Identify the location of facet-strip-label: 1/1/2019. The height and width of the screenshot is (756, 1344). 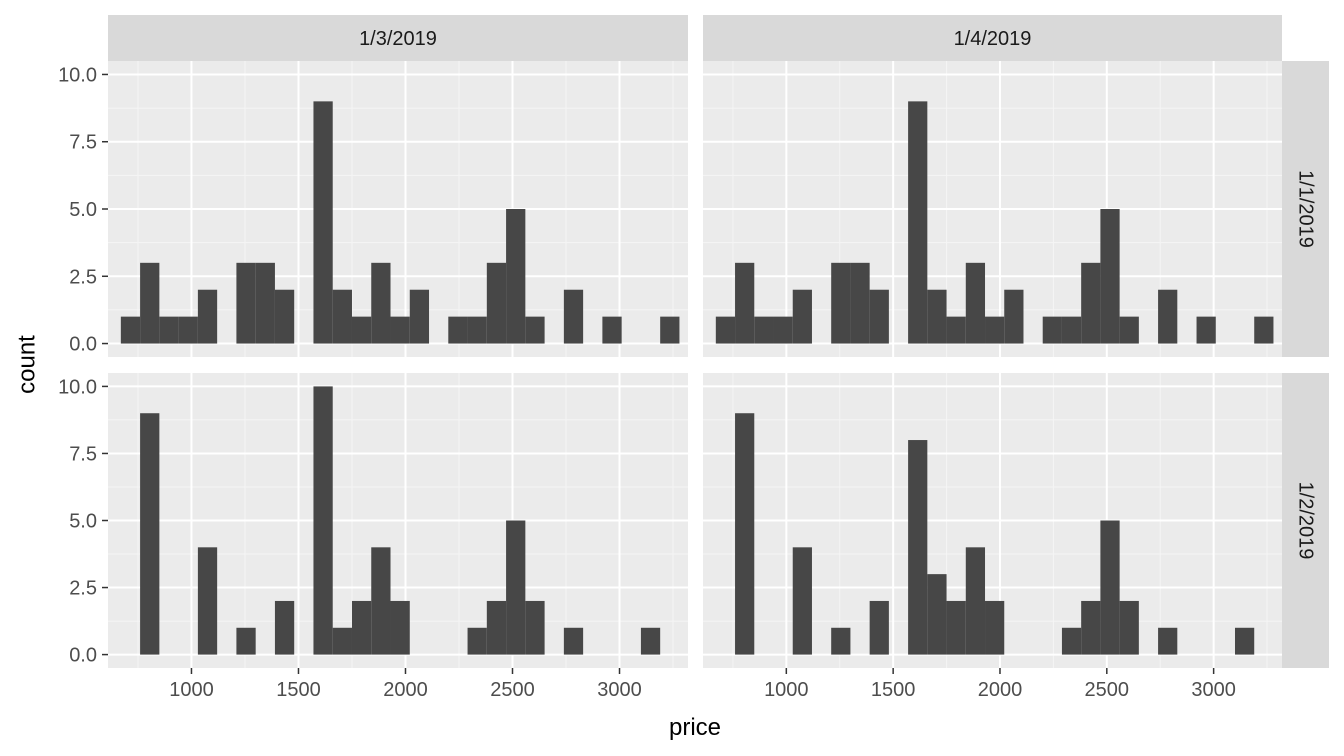
(1306, 209).